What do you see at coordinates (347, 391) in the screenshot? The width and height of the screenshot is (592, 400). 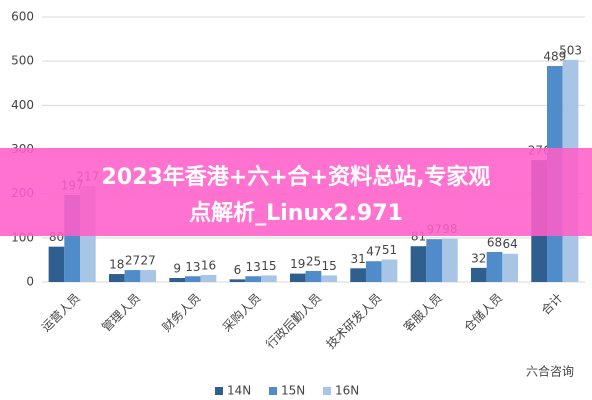 I see `legend-label: 16N` at bounding box center [347, 391].